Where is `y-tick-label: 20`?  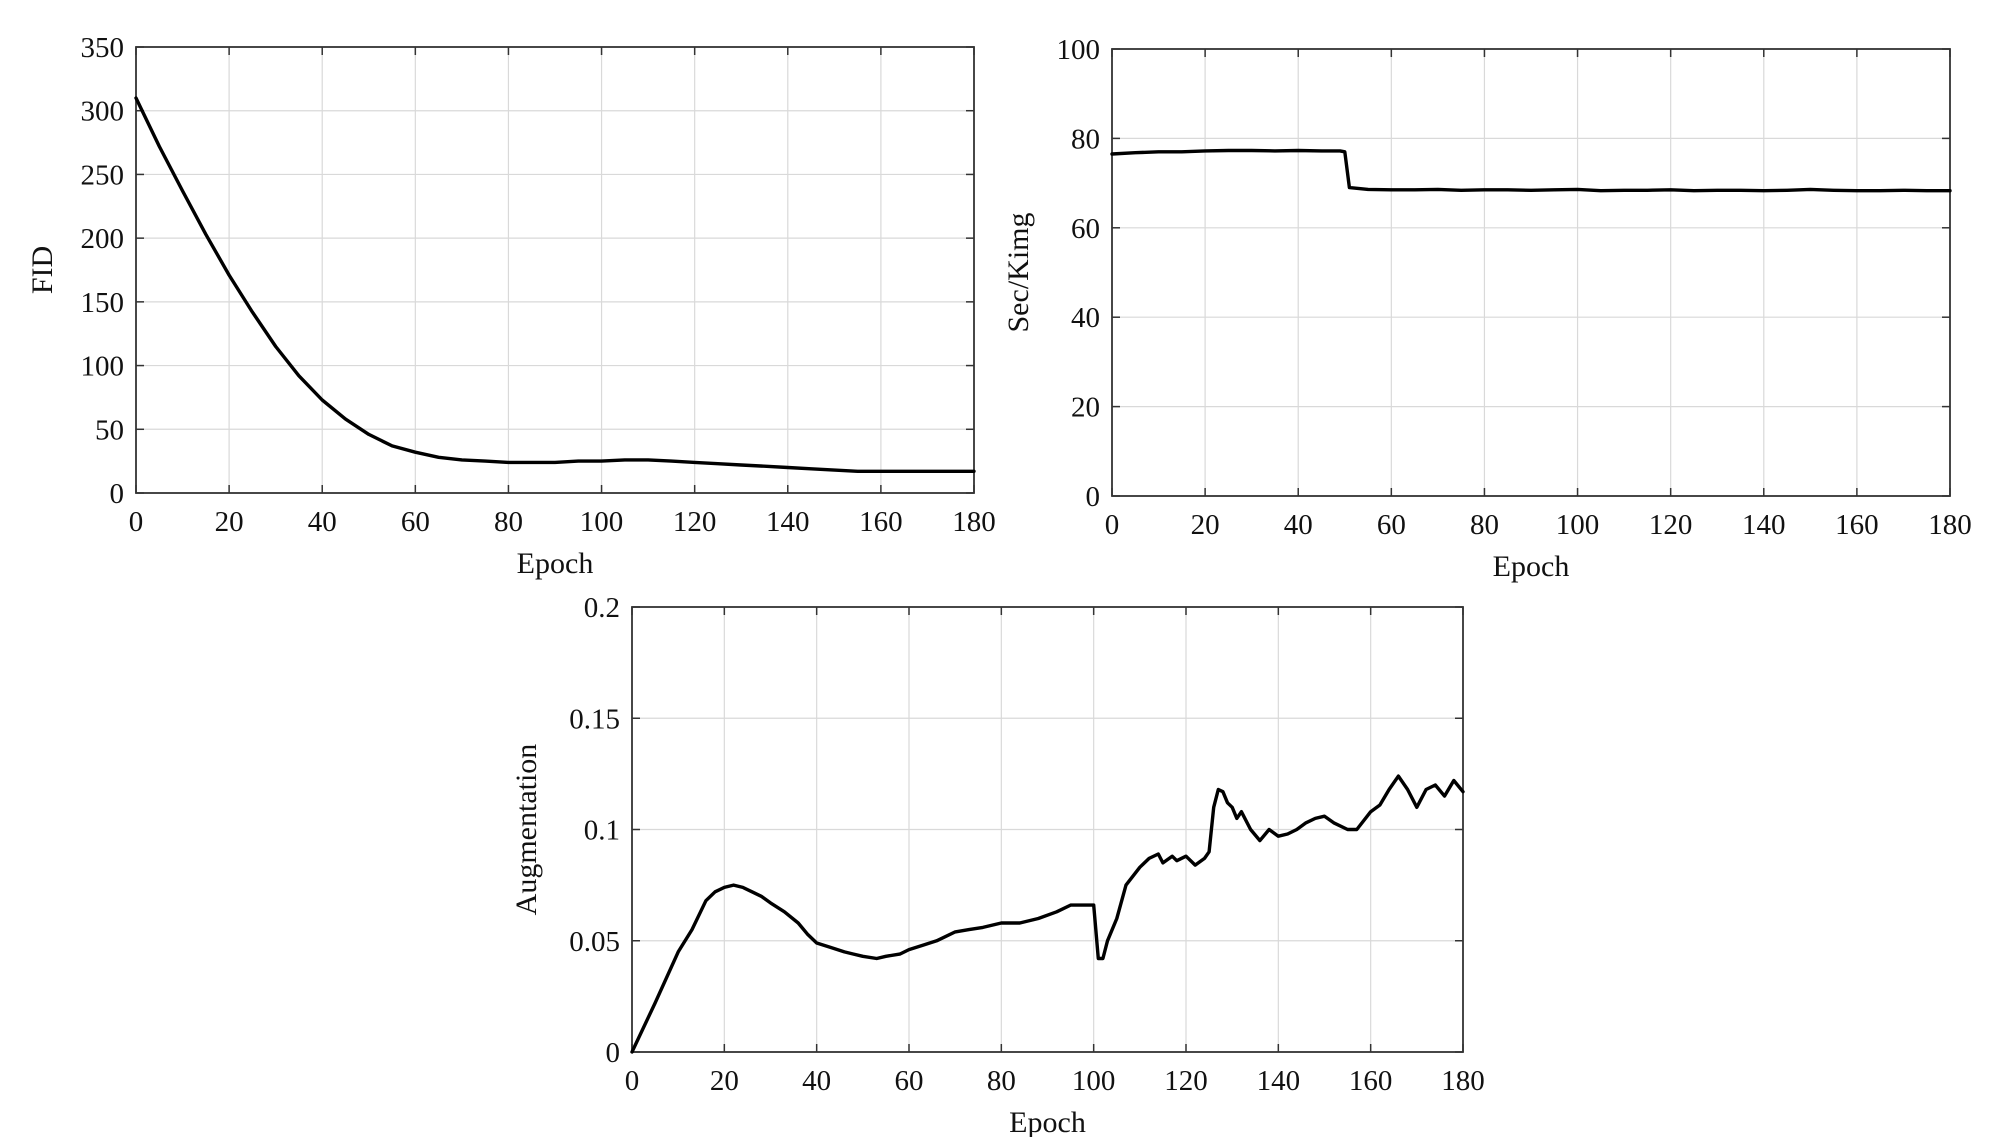
y-tick-label: 20 is located at coordinates (1085, 408).